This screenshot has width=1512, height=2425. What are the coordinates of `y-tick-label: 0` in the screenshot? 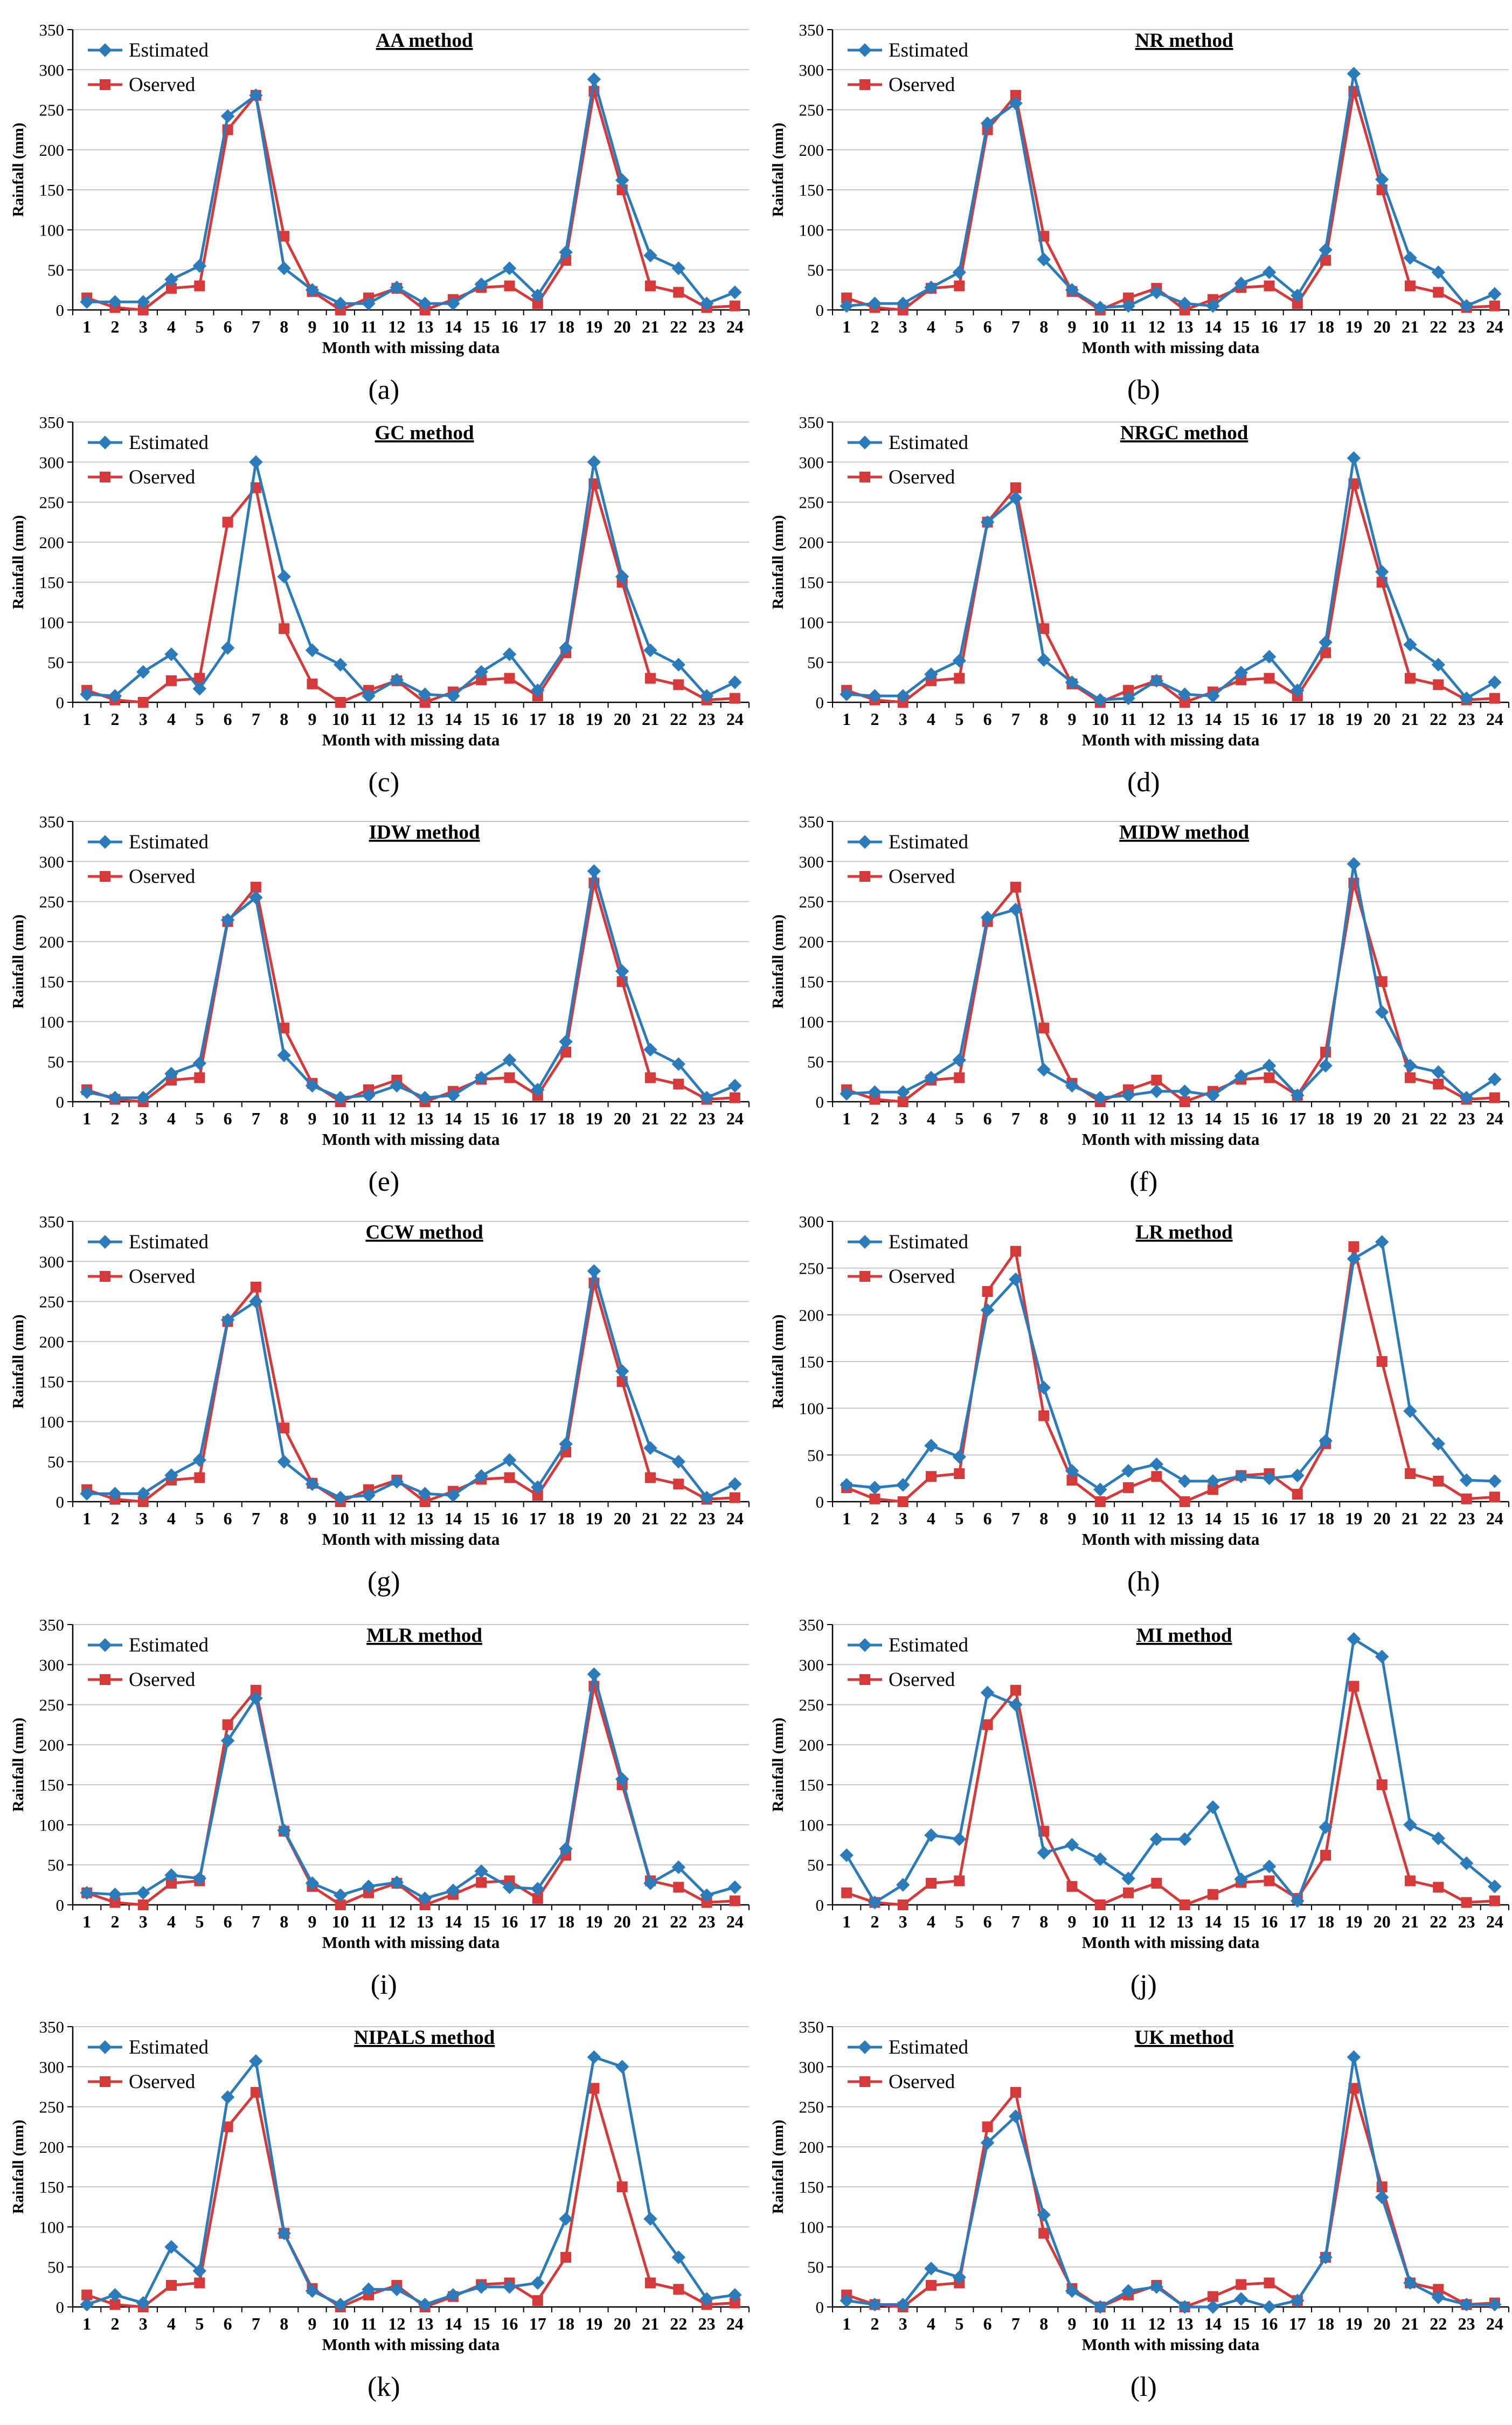 It's located at (60, 1502).